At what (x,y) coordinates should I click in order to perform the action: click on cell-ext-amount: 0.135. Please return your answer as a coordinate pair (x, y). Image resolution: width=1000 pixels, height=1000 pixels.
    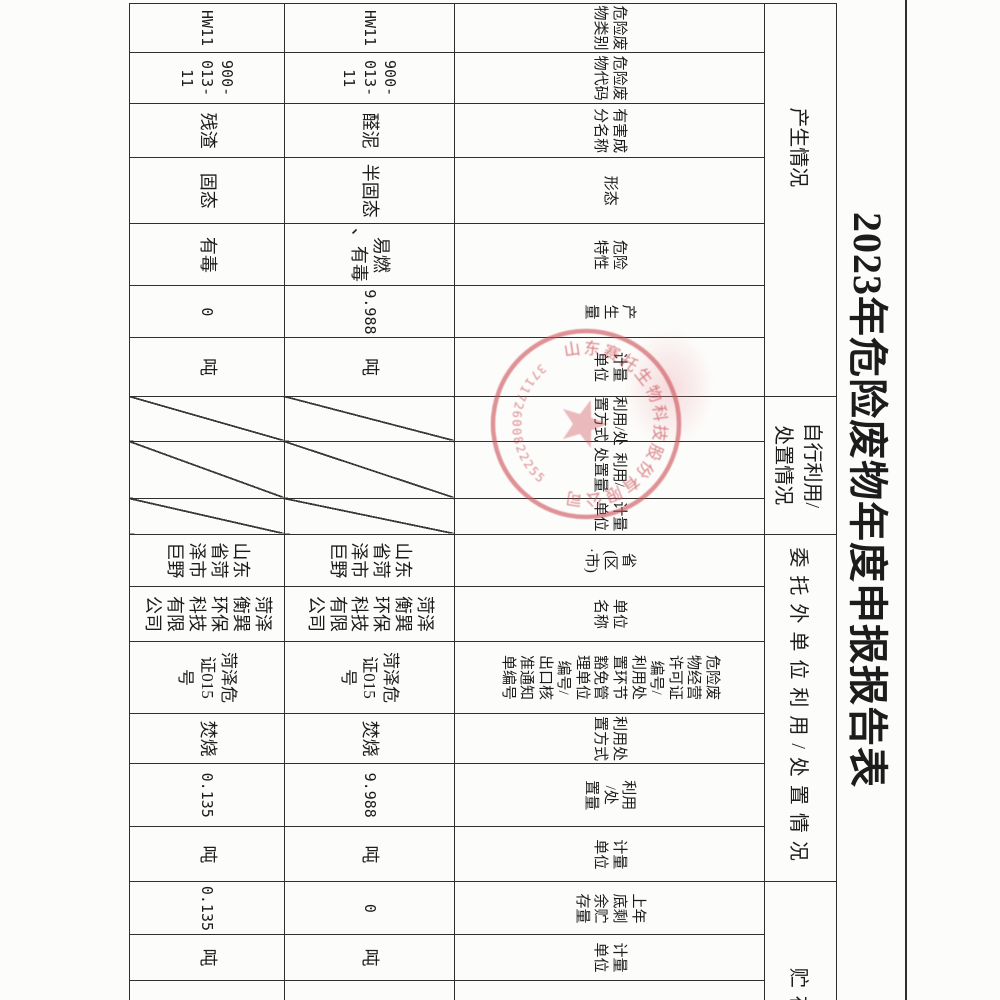
    Looking at the image, I should click on (207, 795).